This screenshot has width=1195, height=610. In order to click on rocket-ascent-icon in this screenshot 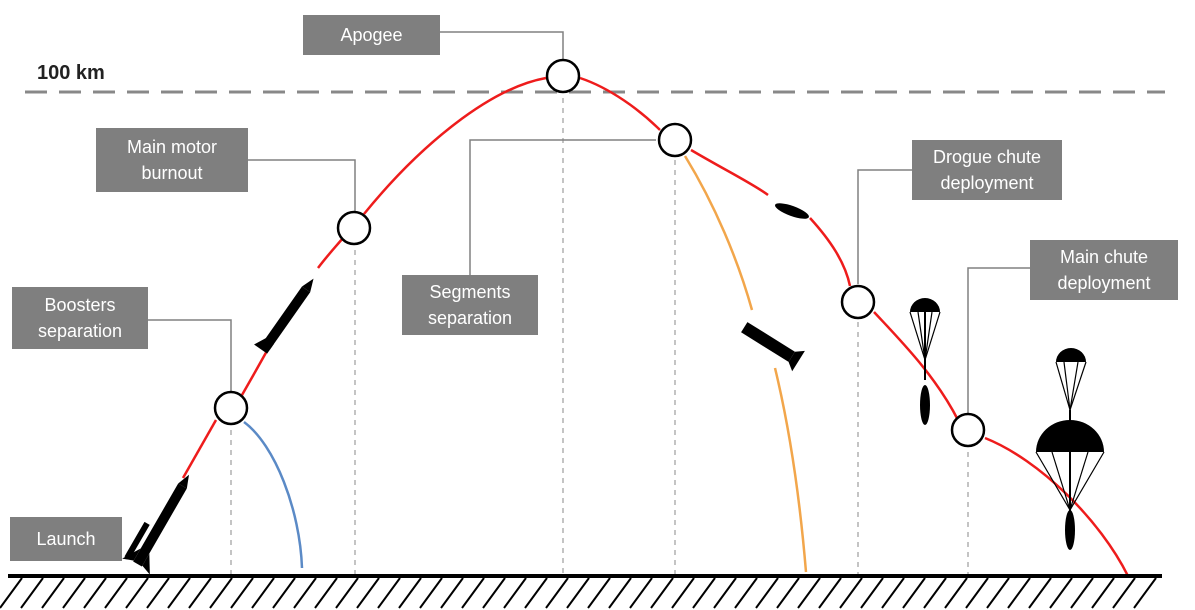, I will do `click(284, 316)`.